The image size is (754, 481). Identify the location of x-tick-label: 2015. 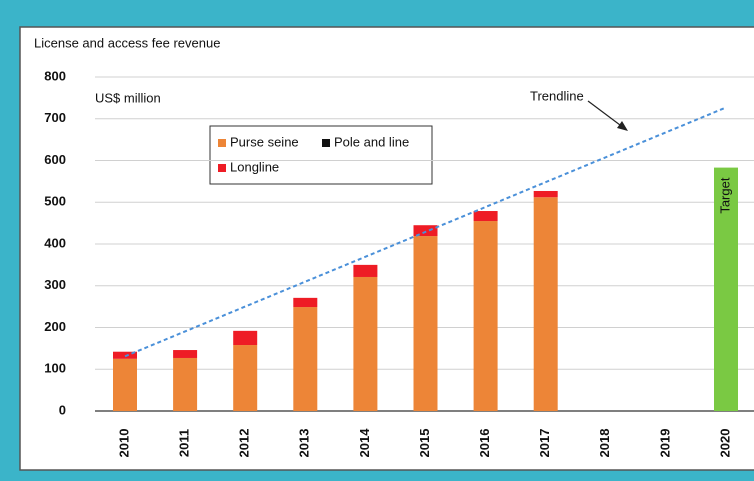
(424, 443).